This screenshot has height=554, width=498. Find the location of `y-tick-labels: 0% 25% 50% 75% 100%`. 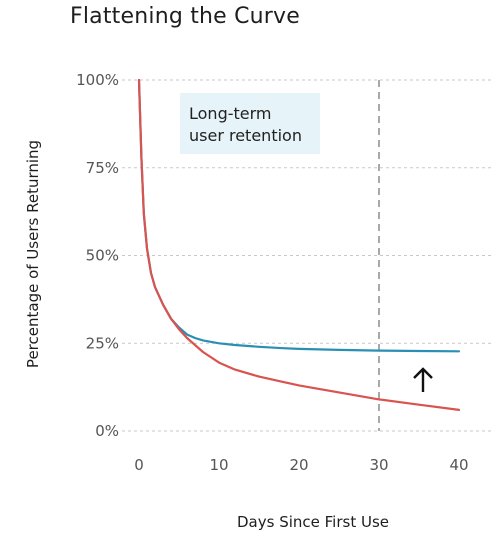

y-tick-labels: 0% 25% 50% 75% 100% is located at coordinates (97, 255).